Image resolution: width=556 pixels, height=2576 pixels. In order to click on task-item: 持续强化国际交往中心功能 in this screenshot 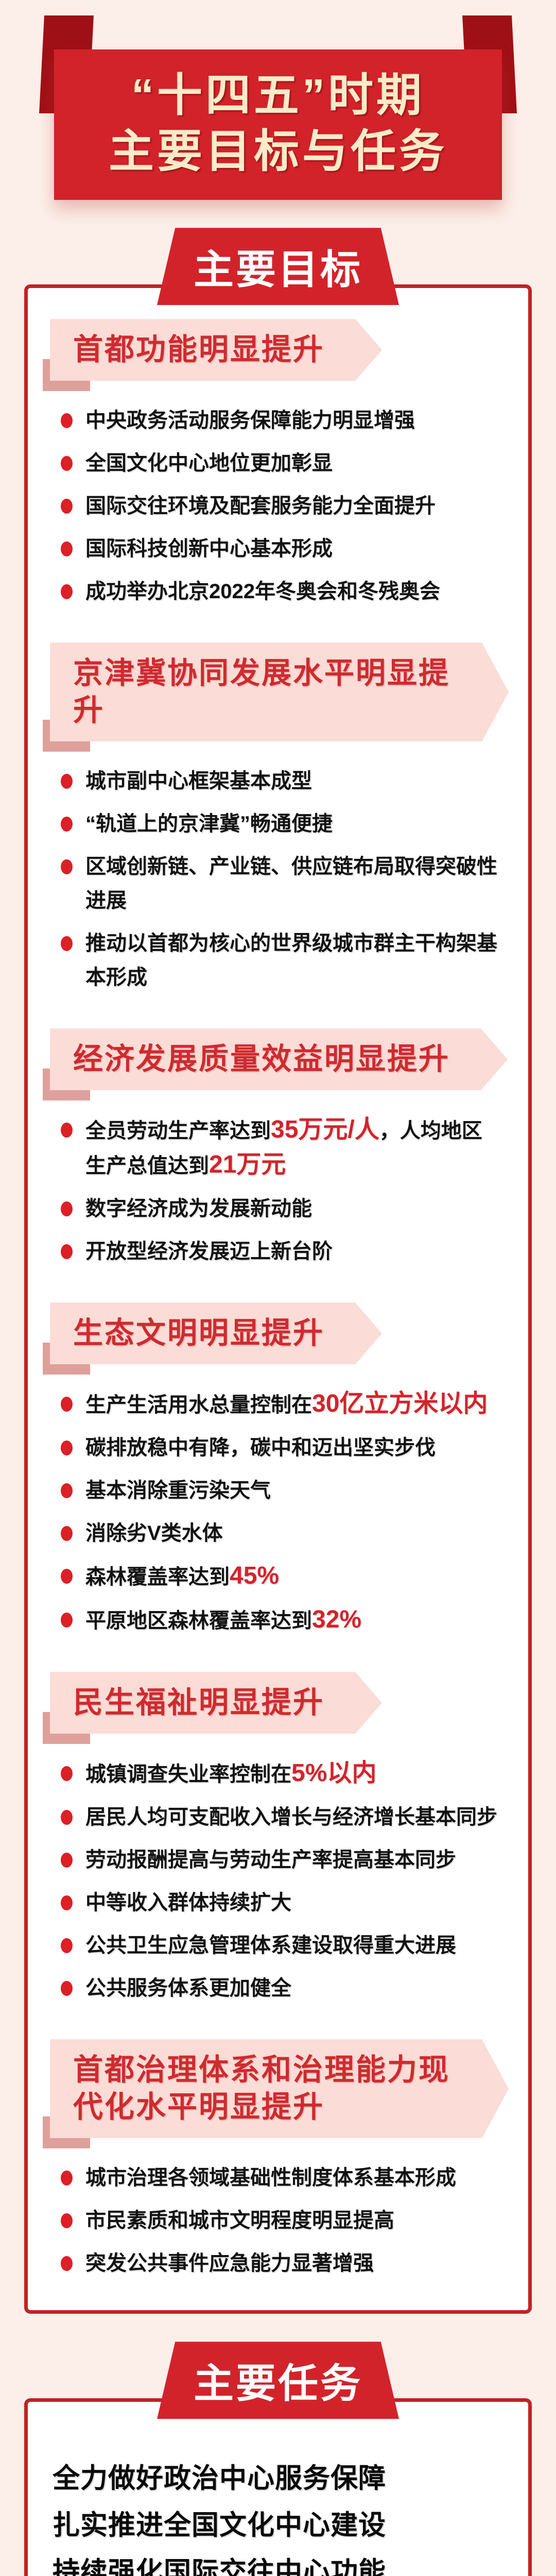, I will do `click(219, 2566)`.